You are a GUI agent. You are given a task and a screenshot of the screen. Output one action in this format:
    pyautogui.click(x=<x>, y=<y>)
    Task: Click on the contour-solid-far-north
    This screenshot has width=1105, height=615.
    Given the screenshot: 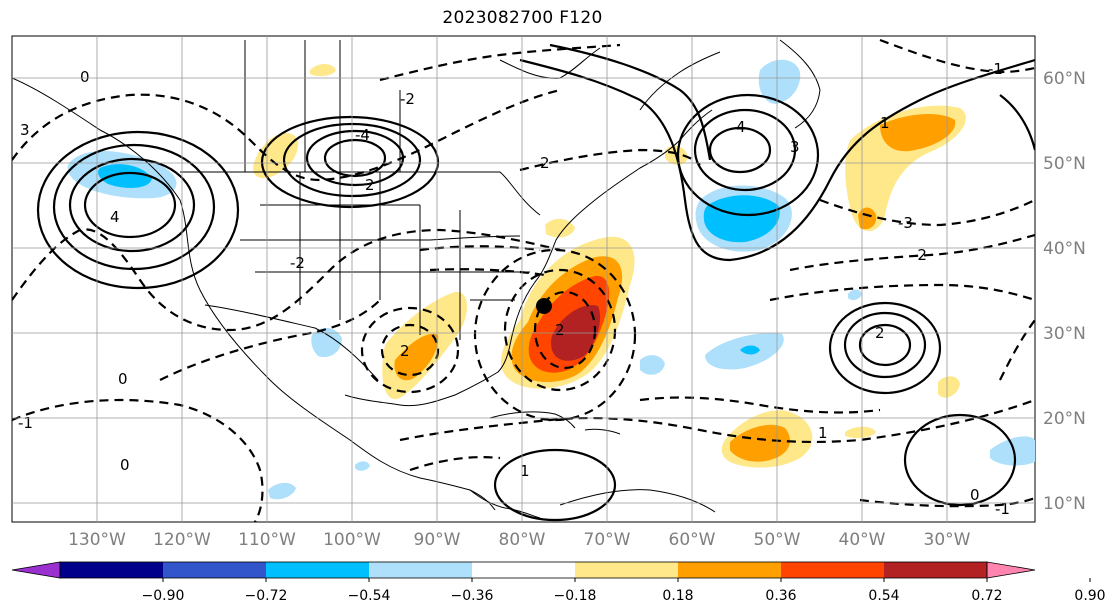 What is the action you would take?
    pyautogui.click(x=1017, y=122)
    